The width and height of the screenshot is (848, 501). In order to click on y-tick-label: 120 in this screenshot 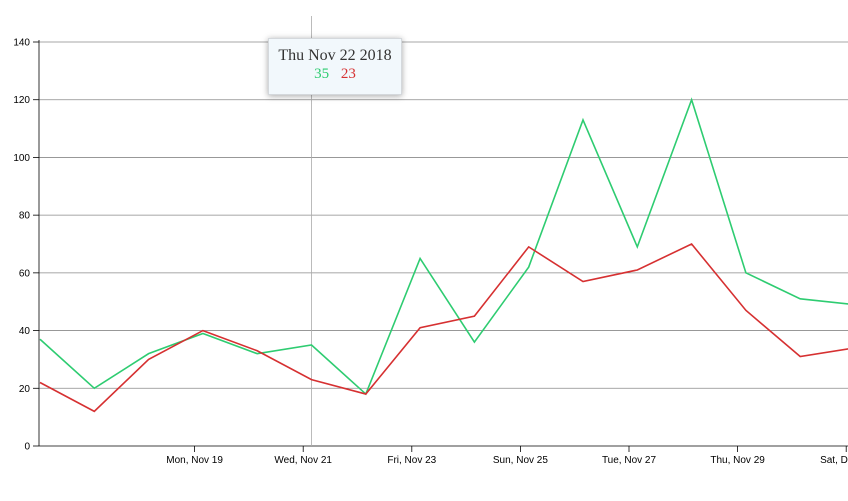, I will do `click(21, 100)`.